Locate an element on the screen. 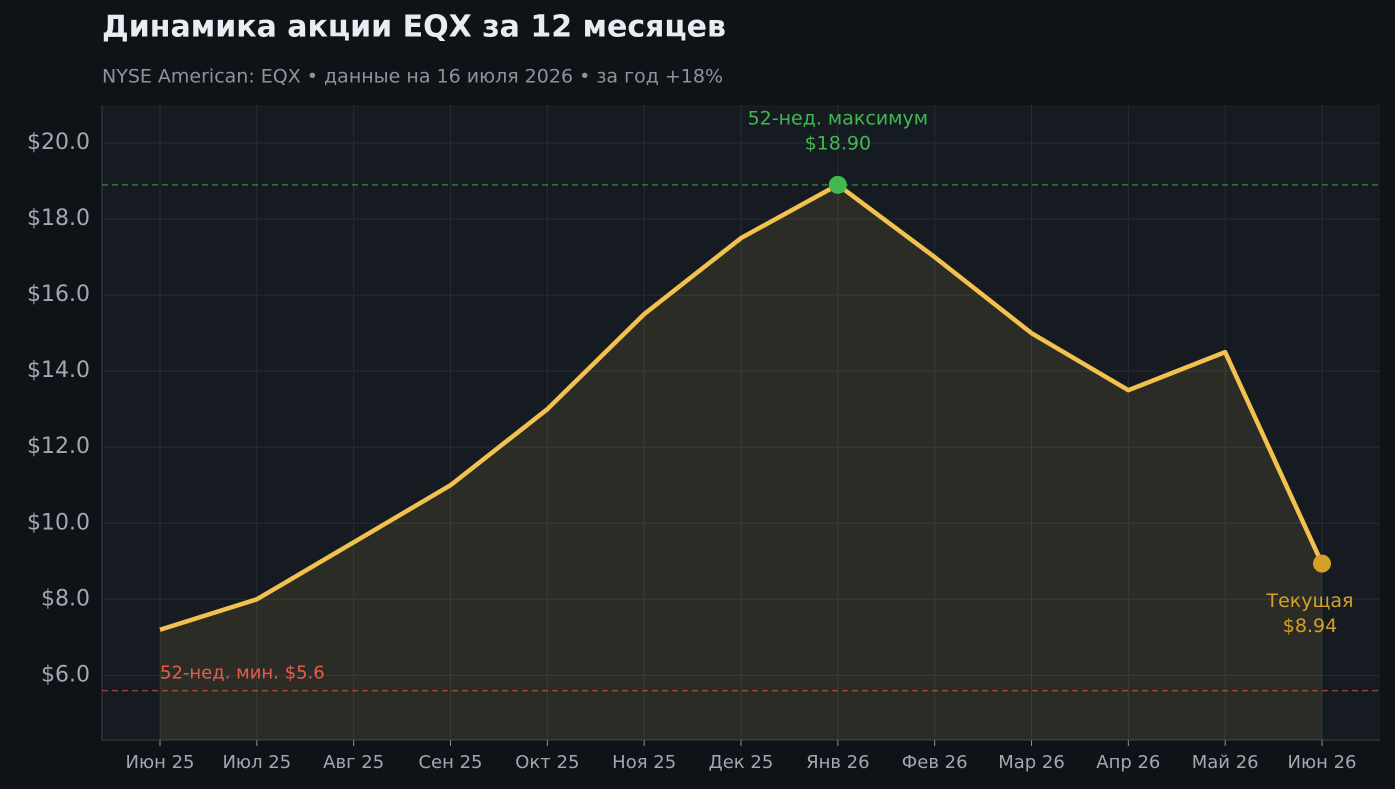 This screenshot has height=789, width=1395. value-label: $18.90 is located at coordinates (838, 143).